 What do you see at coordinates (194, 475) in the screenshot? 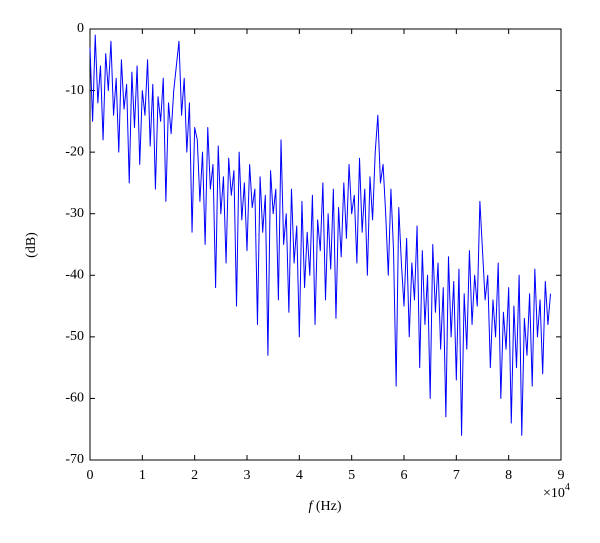
I see `x-tick-label: 2` at bounding box center [194, 475].